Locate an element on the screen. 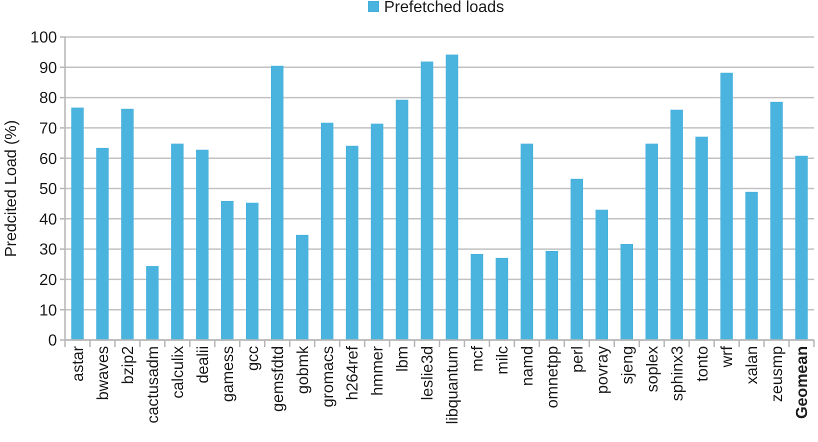 The width and height of the screenshot is (818, 442). y-axis-title: Predcited Load (%) is located at coordinates (11, 188).